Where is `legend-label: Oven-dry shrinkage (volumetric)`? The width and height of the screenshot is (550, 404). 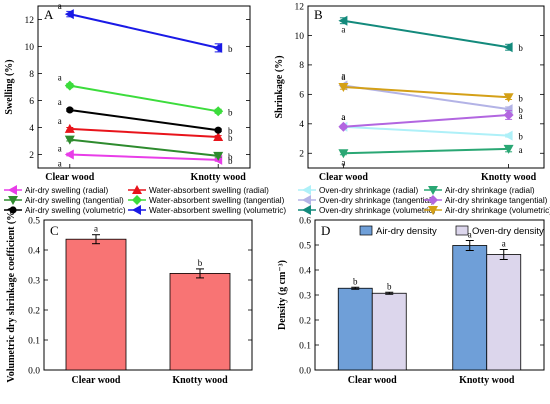
legend-label: Oven-dry shrinkage (volumetric) is located at coordinates (377, 210).